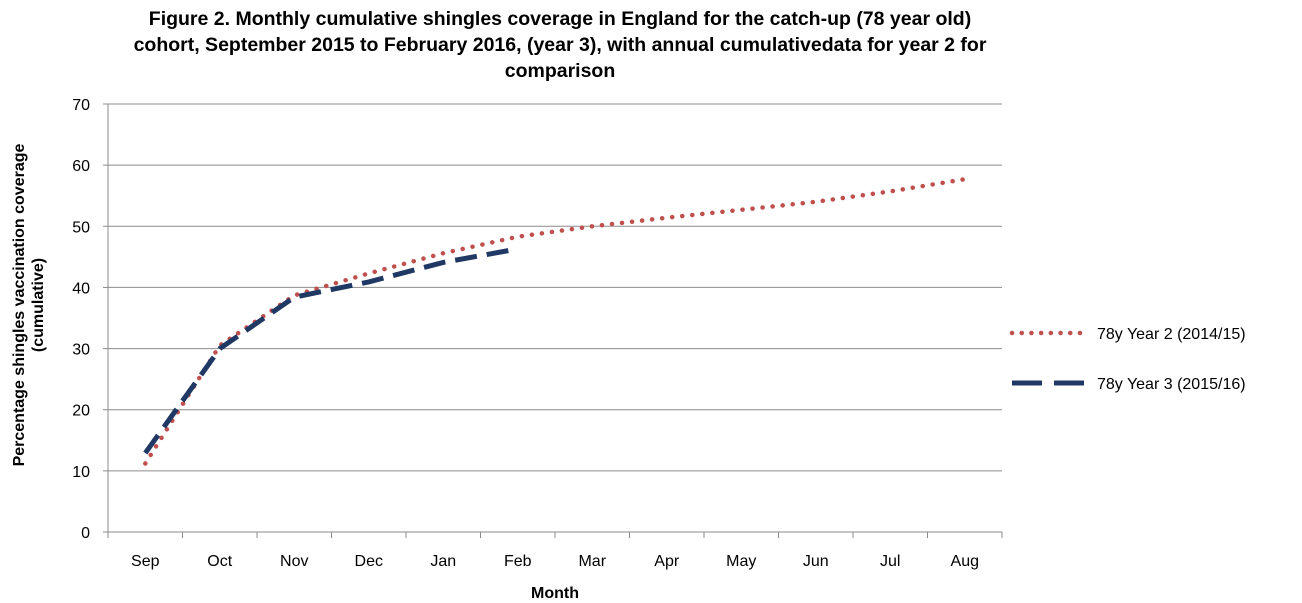 Image resolution: width=1302 pixels, height=603 pixels. I want to click on legend: 78y Year 2 (2014/15) 78y Year 3 (2015/16), so click(1127, 359).